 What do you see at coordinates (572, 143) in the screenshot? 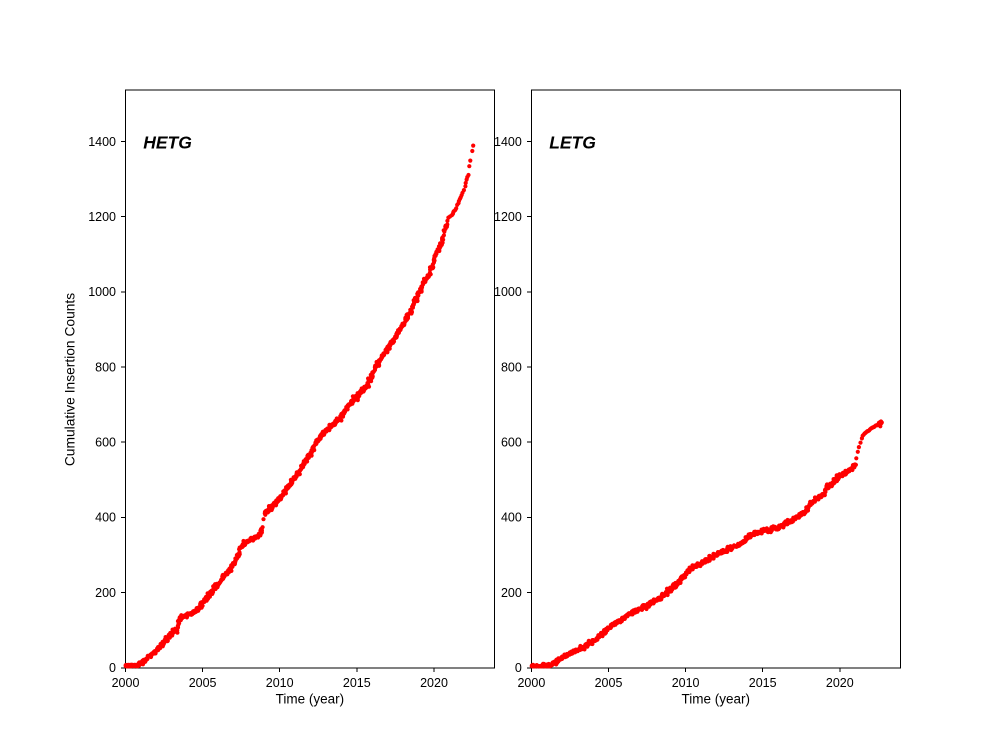
I see `svg-text: LETG` at bounding box center [572, 143].